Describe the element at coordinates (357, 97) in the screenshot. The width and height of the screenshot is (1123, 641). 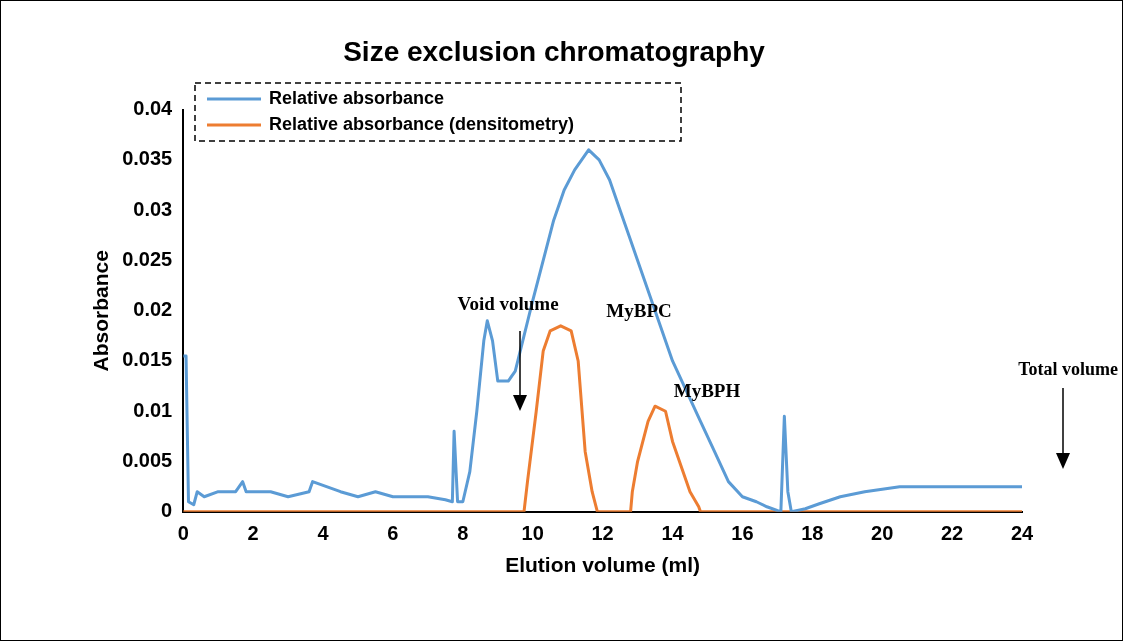
I see `legend-label: Relative absorbance` at that location.